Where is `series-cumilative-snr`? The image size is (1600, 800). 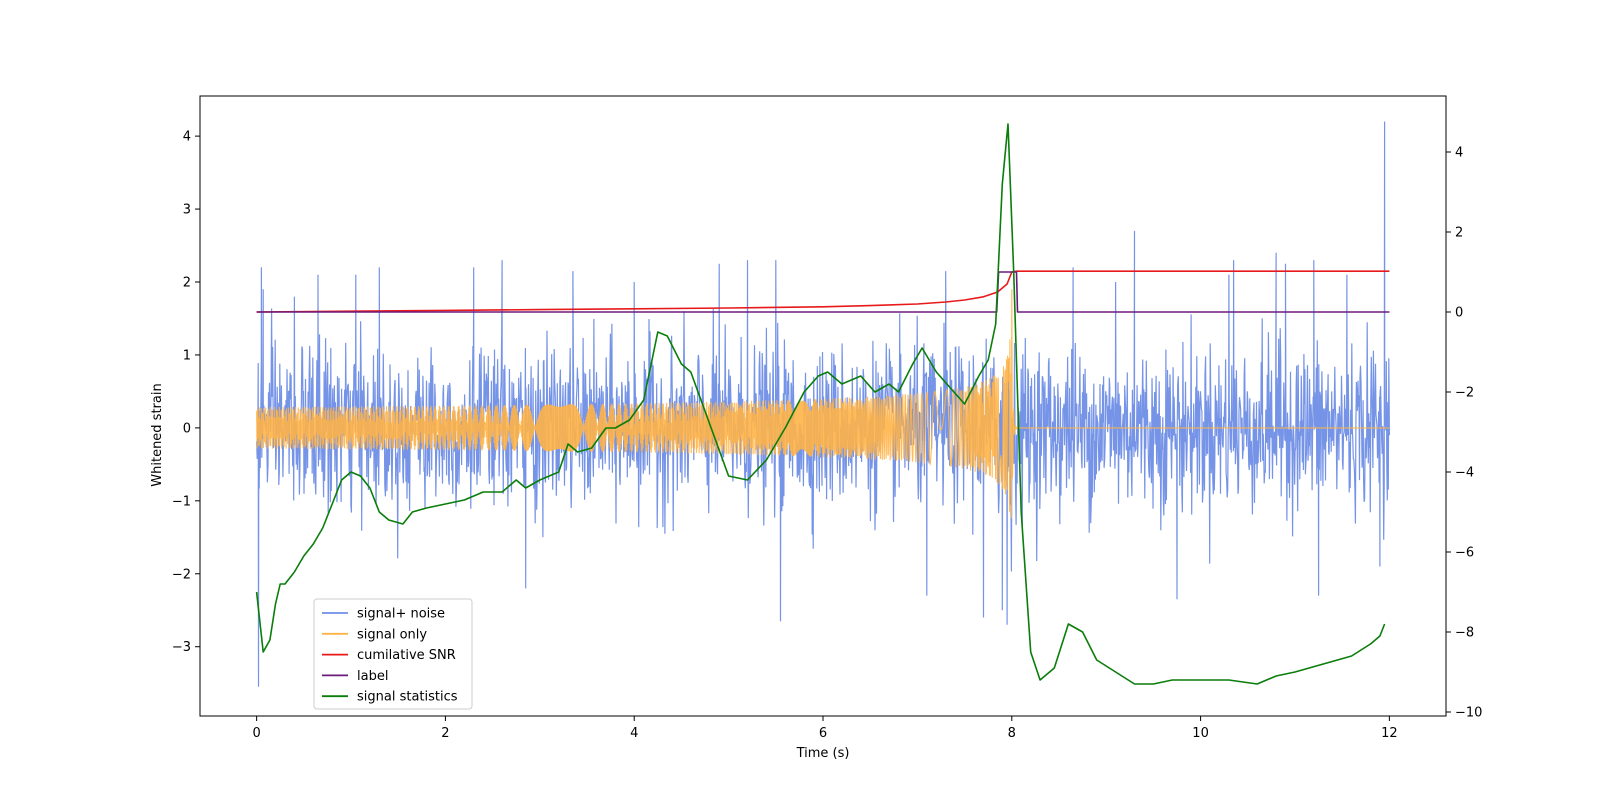 series-cumilative-snr is located at coordinates (823, 291).